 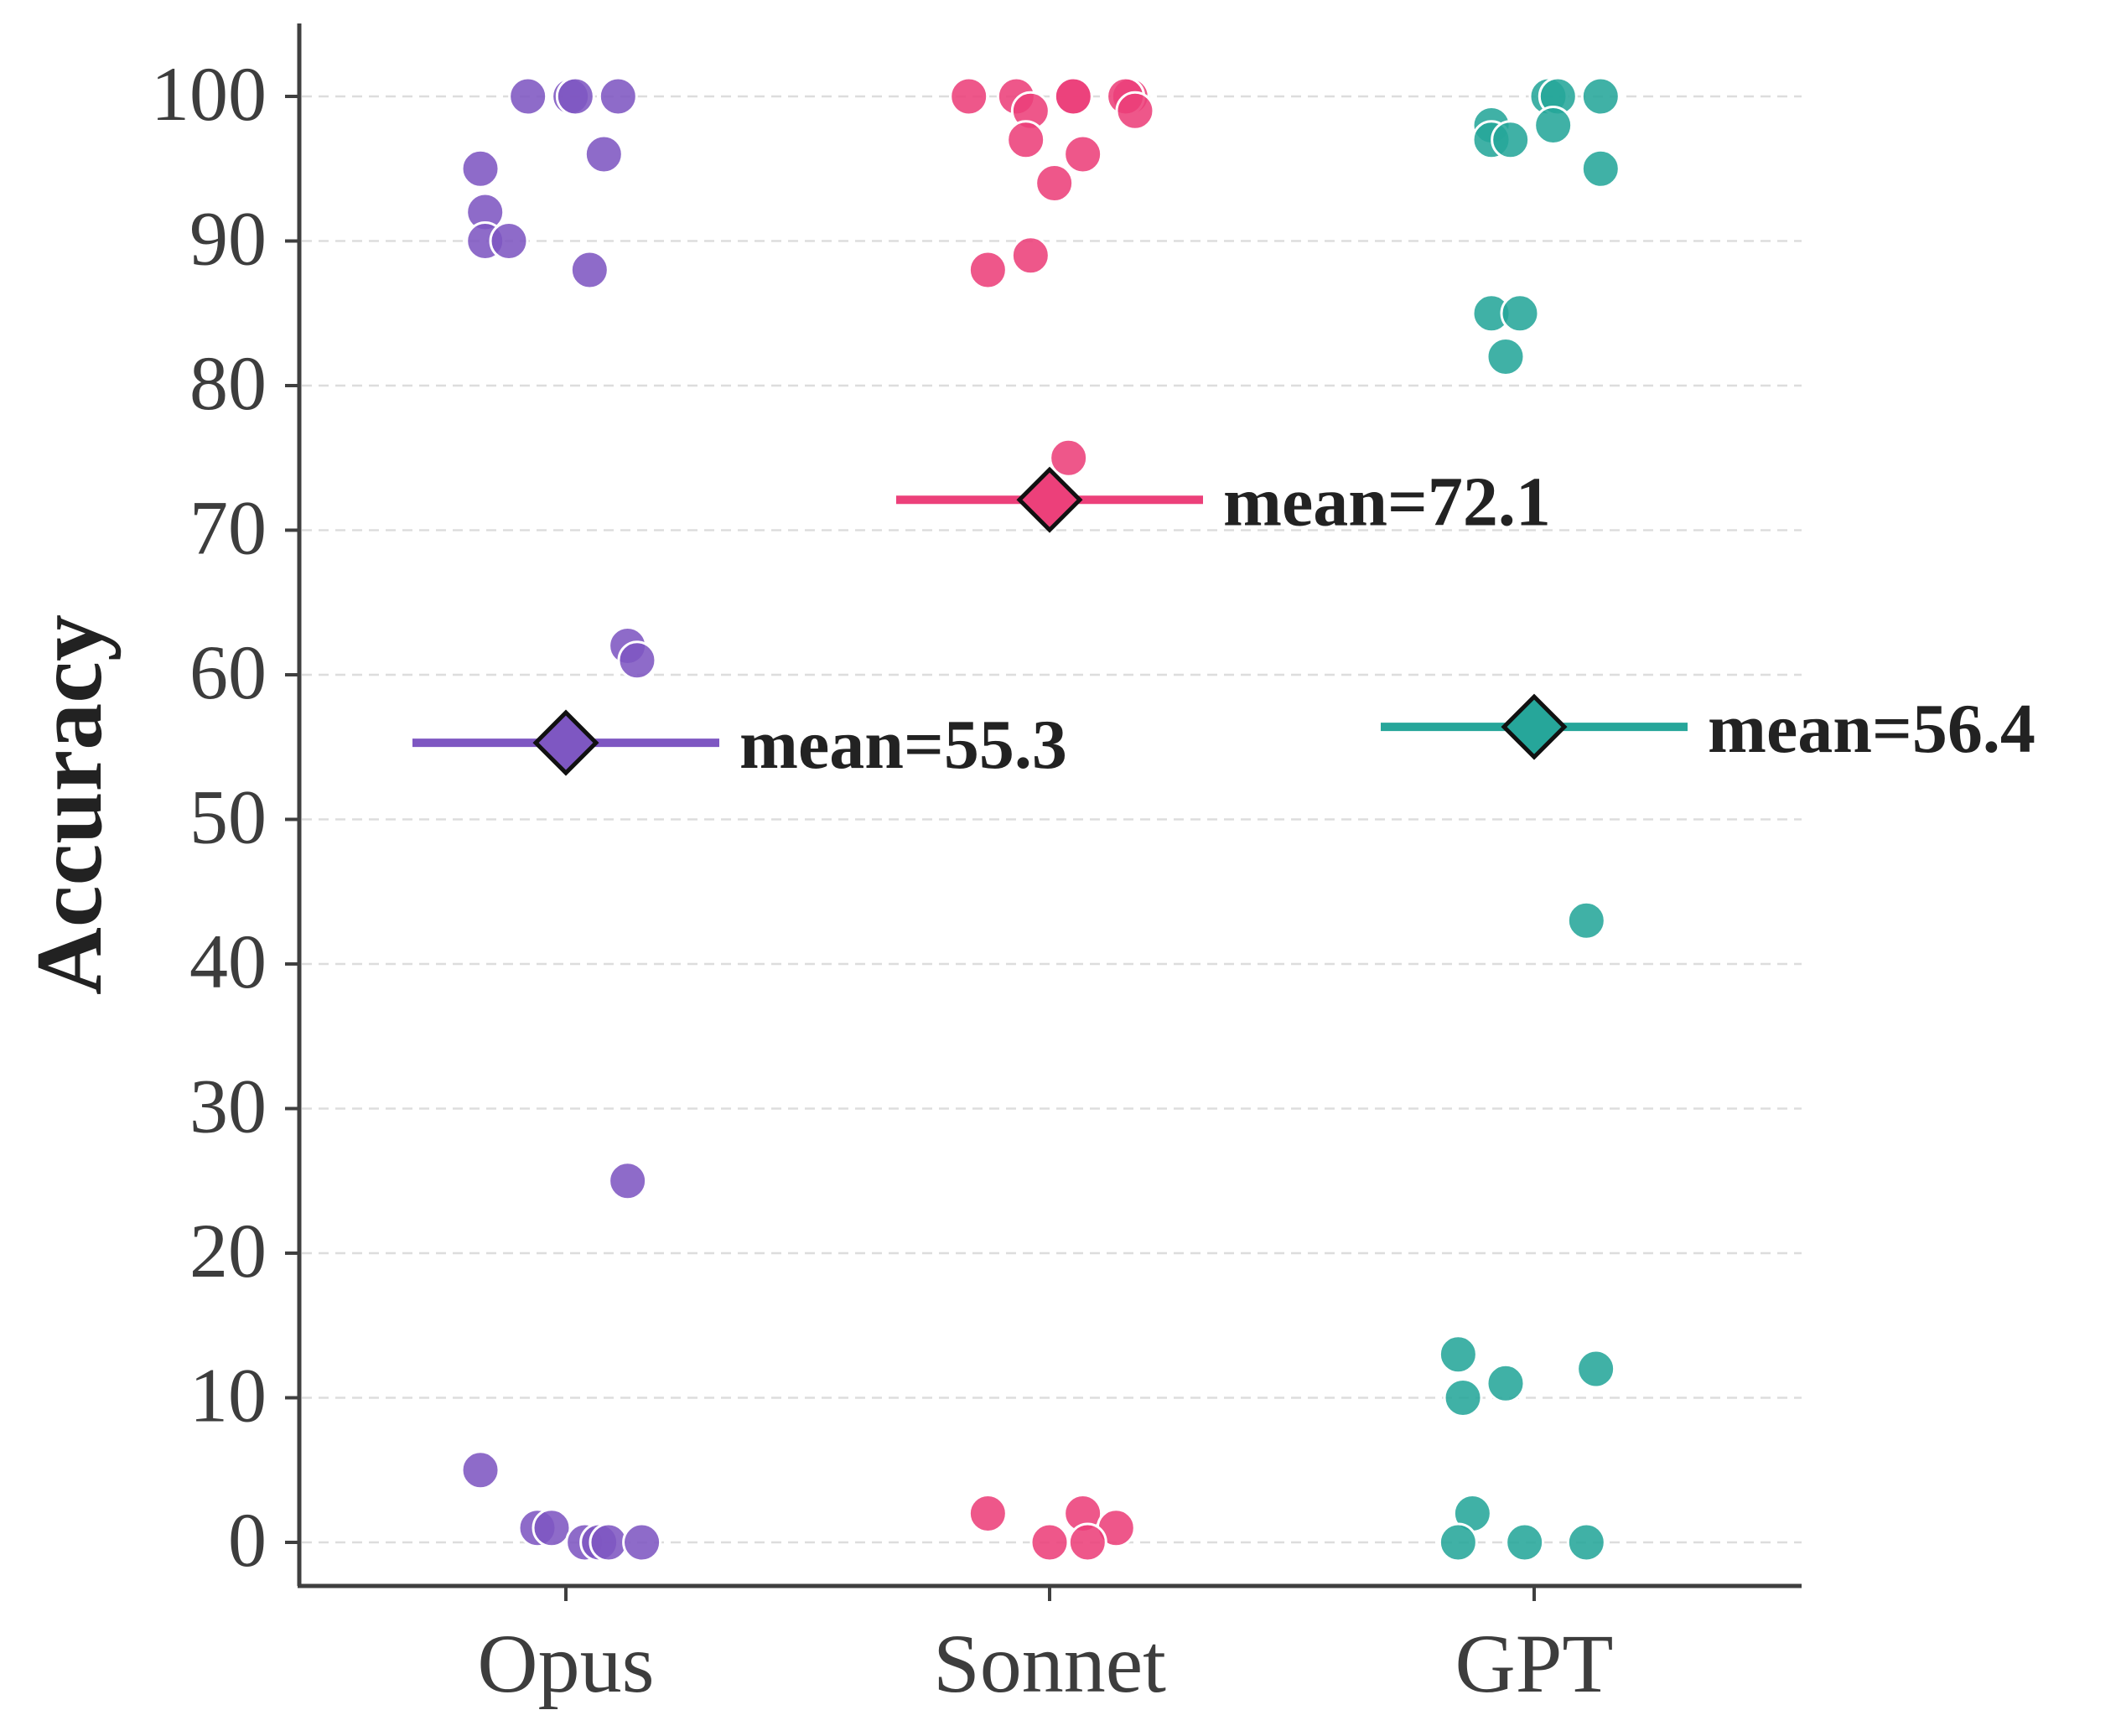 I want to click on y-axis-title: Accuracy, so click(x=70, y=804).